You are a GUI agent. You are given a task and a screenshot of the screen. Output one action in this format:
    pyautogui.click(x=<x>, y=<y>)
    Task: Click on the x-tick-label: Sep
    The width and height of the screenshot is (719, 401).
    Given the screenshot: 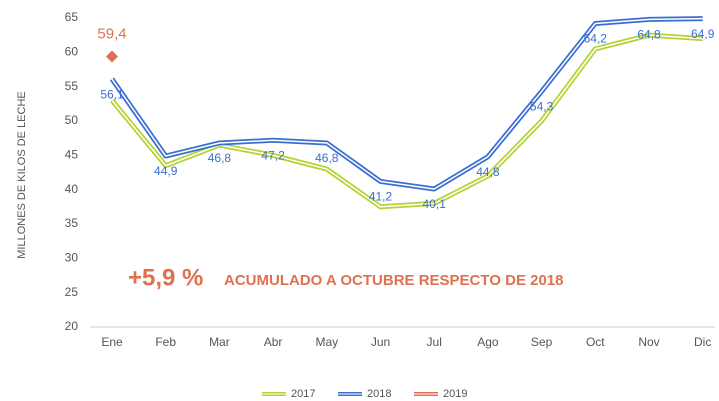 What is the action you would take?
    pyautogui.click(x=542, y=342)
    